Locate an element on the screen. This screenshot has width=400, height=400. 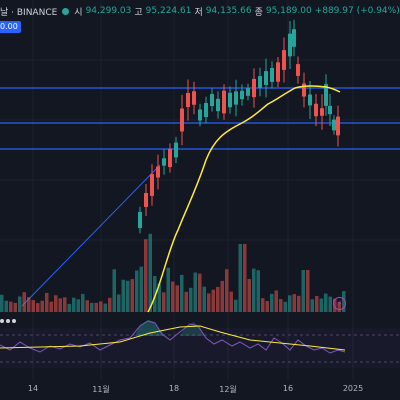
price-badge: 0.00 is located at coordinates (10, 27).